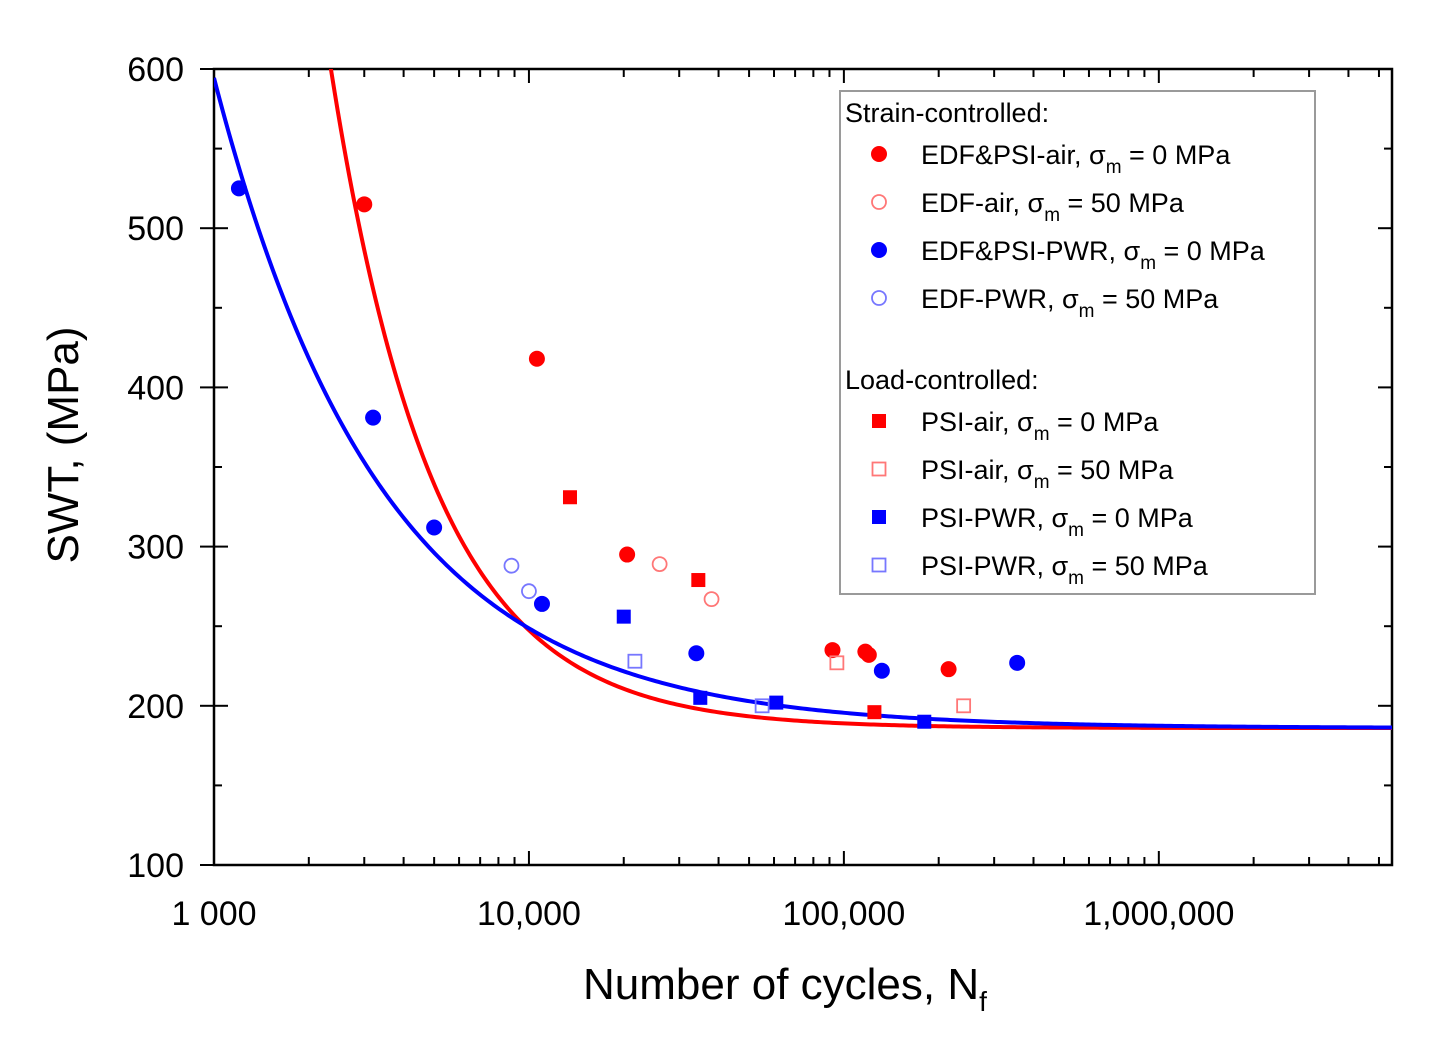 The height and width of the screenshot is (1038, 1443). I want to click on legend-label: PSI-PWR, σm = 50 MPa, so click(1065, 570).